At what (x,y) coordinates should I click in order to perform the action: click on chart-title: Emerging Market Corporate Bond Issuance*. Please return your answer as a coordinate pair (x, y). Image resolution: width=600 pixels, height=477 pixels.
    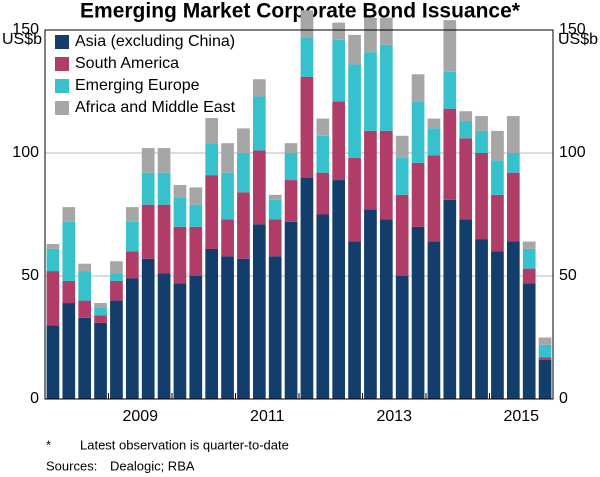
    Looking at the image, I should click on (300, 11).